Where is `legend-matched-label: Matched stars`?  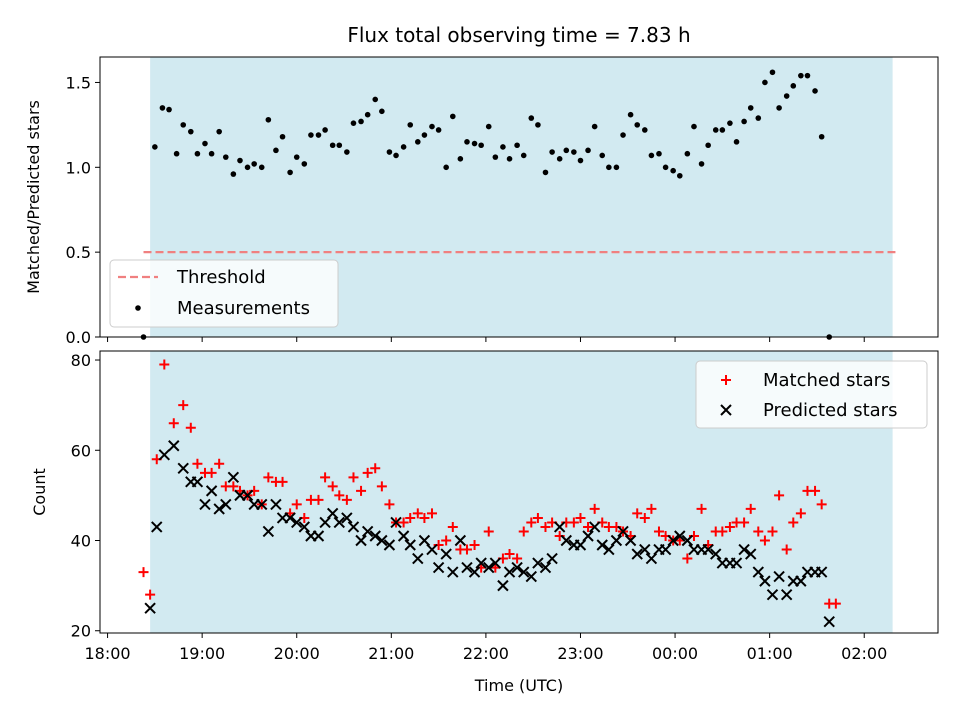 legend-matched-label: Matched stars is located at coordinates (826, 380).